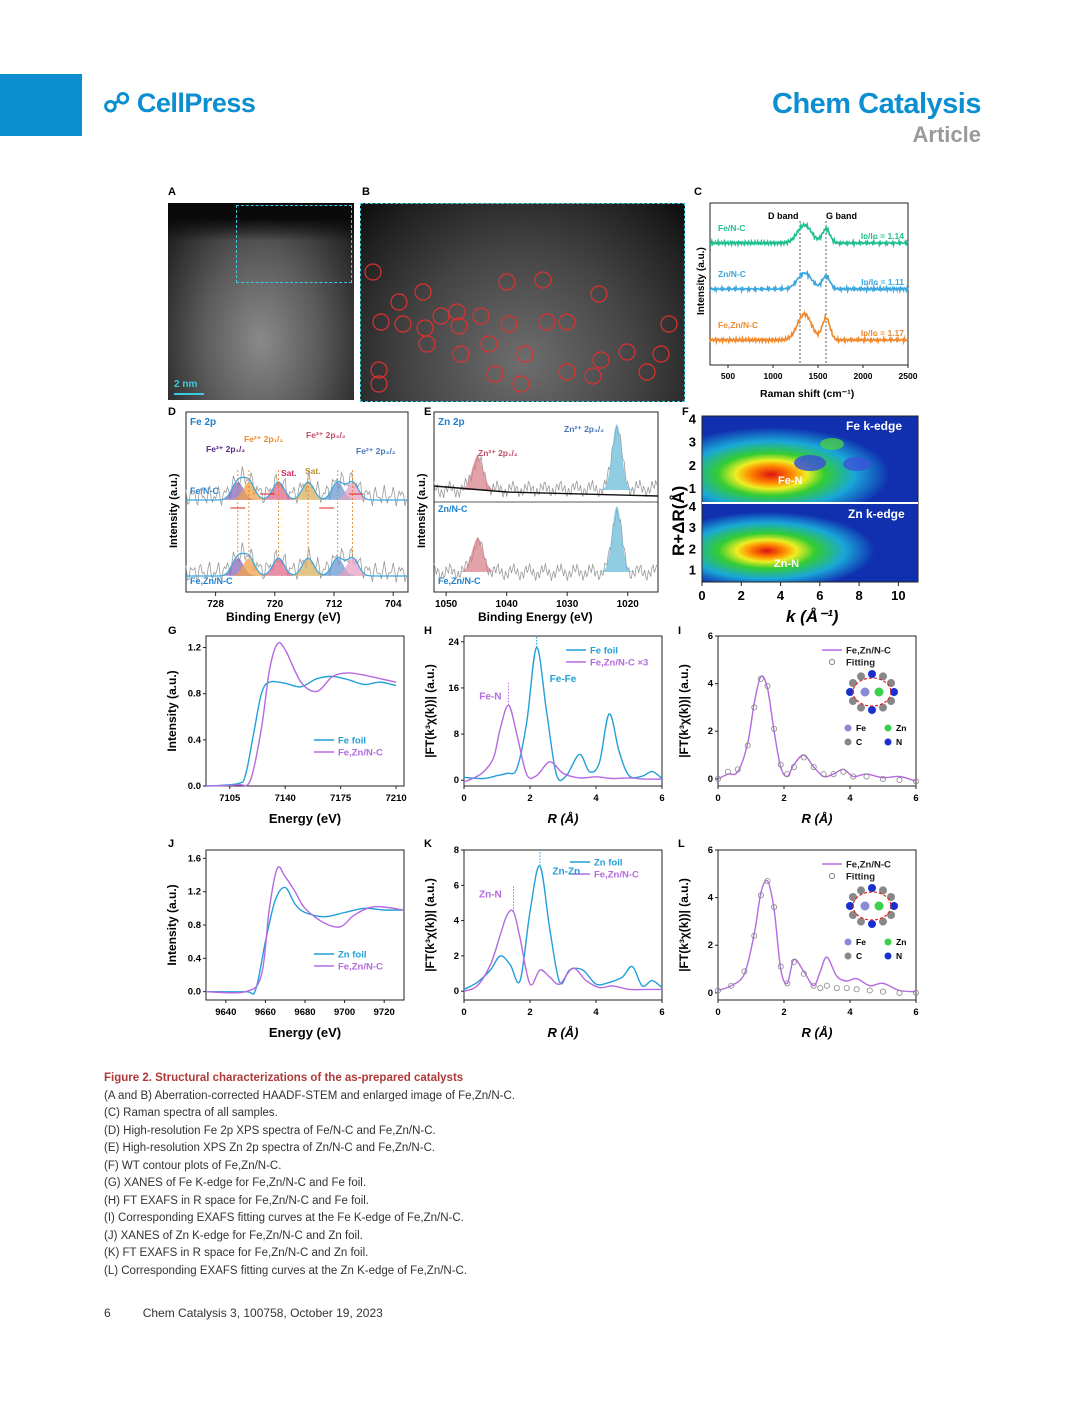 The image size is (1086, 1410). Describe the element at coordinates (41, 105) in the screenshot. I see `brand-color-bar` at that location.